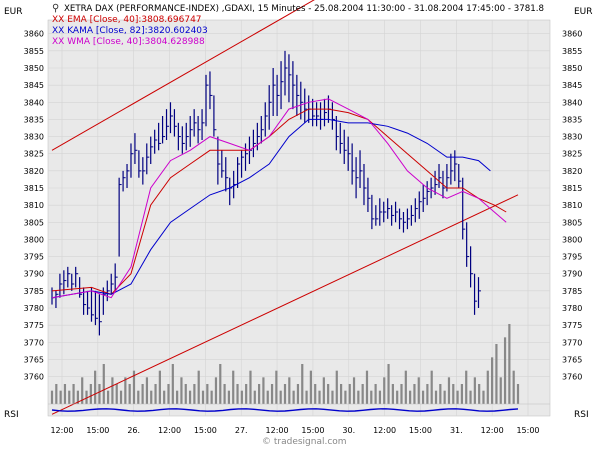 The width and height of the screenshot is (600, 454). I want to click on y-tick-label-right: 3845, so click(572, 85).